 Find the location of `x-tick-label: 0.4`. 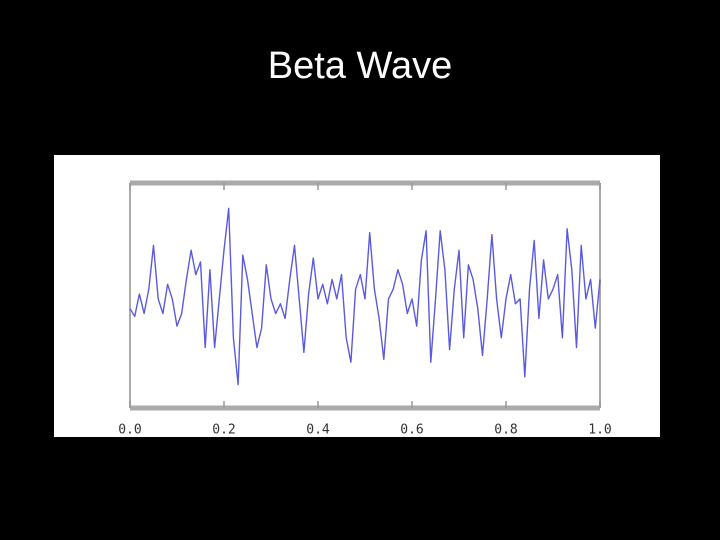

x-tick-label: 0.4 is located at coordinates (318, 430).